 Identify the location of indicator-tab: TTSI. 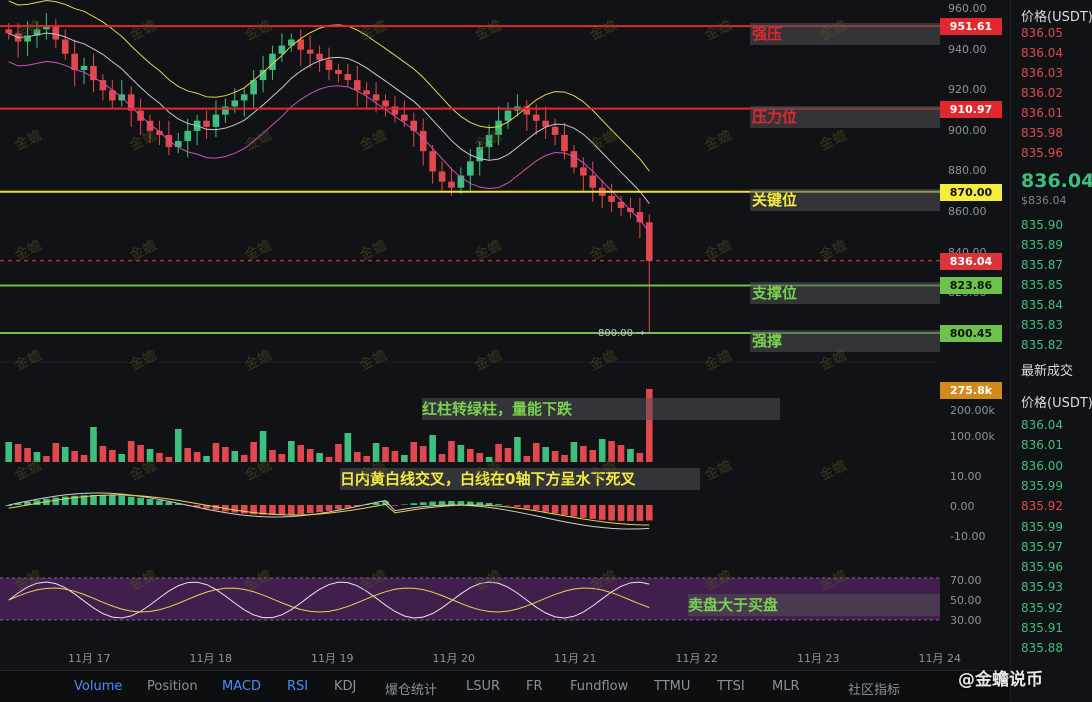
(731, 686).